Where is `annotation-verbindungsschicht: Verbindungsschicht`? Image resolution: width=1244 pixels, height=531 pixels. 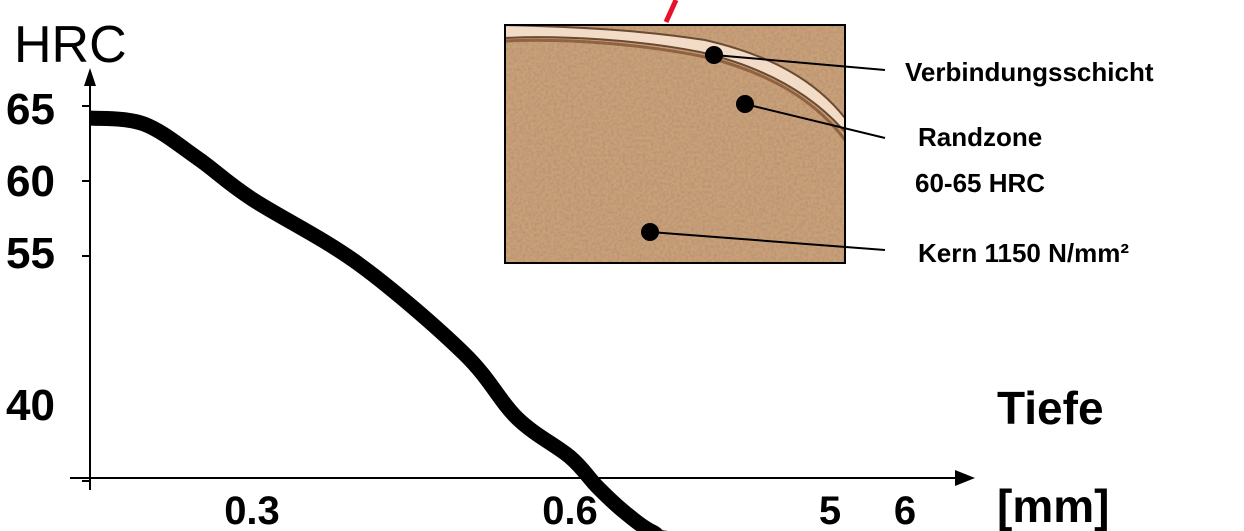 annotation-verbindungsschicht: Verbindungsschicht is located at coordinates (1029, 72).